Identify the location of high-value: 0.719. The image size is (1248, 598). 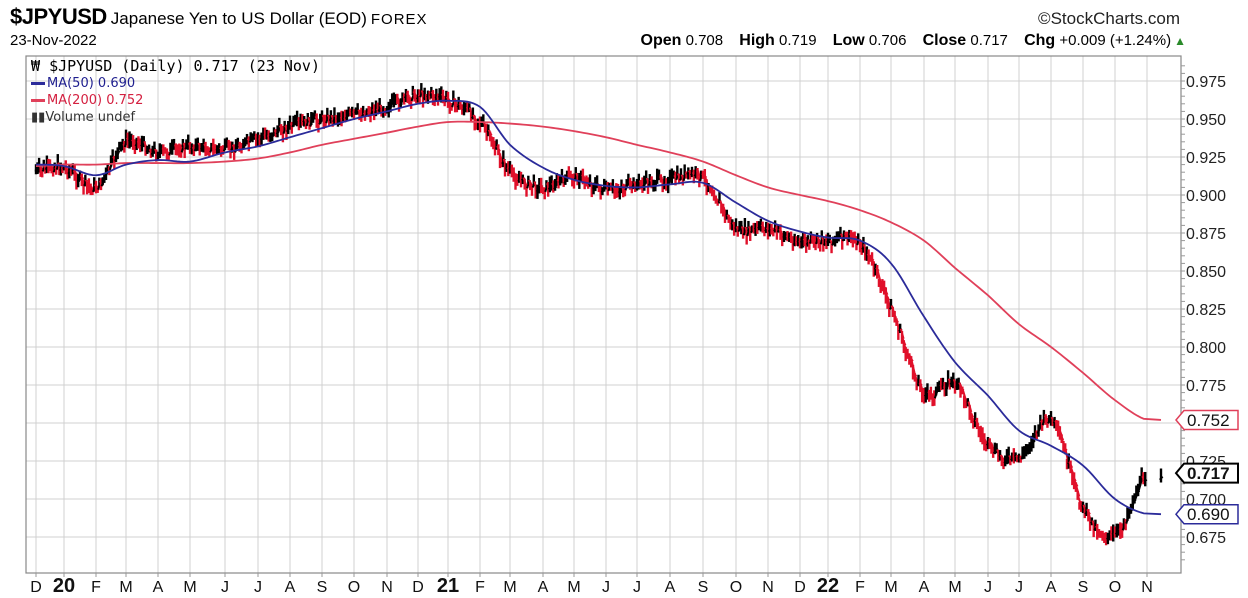
(798, 40).